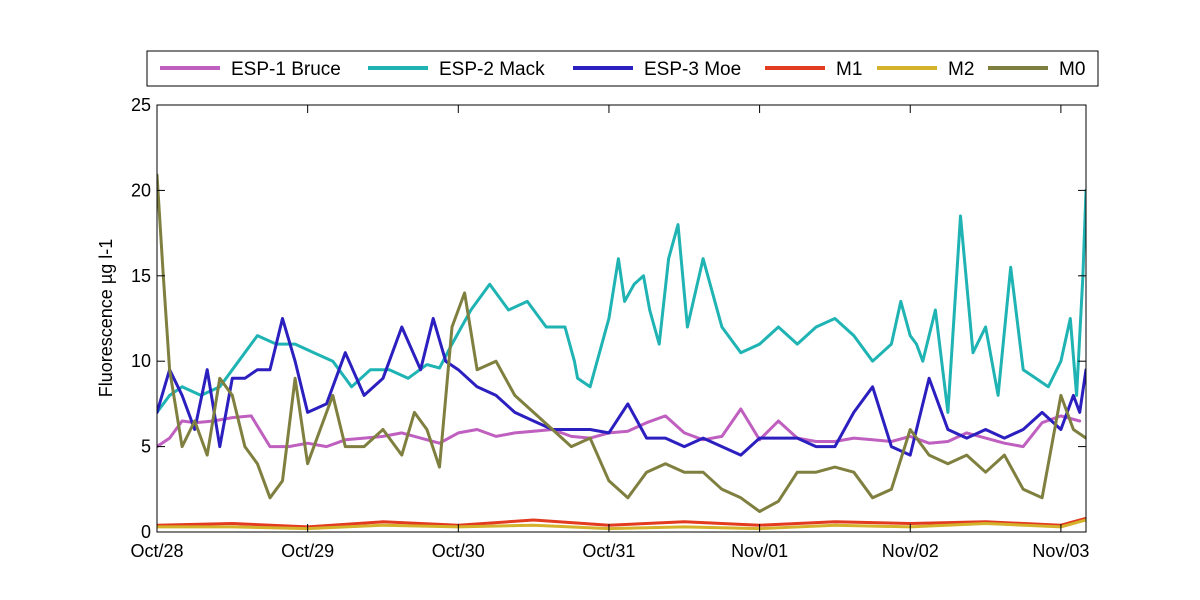 This screenshot has width=1200, height=600. I want to click on legend-entries: ESP-1 Bruce ESP-2 Mack ESP-3 Moe M1 M2 M0, so click(622, 69).